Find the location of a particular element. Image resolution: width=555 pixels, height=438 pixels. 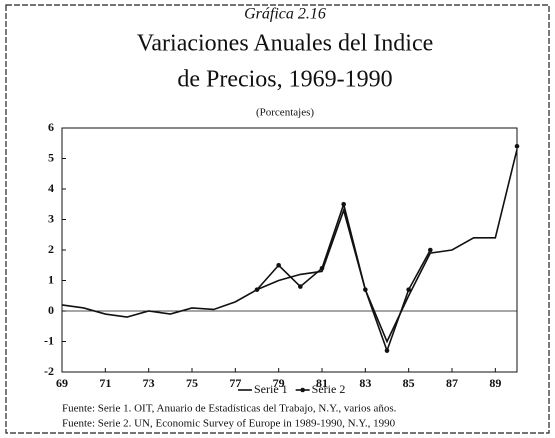

x-tick-label: 77 is located at coordinates (235, 383).